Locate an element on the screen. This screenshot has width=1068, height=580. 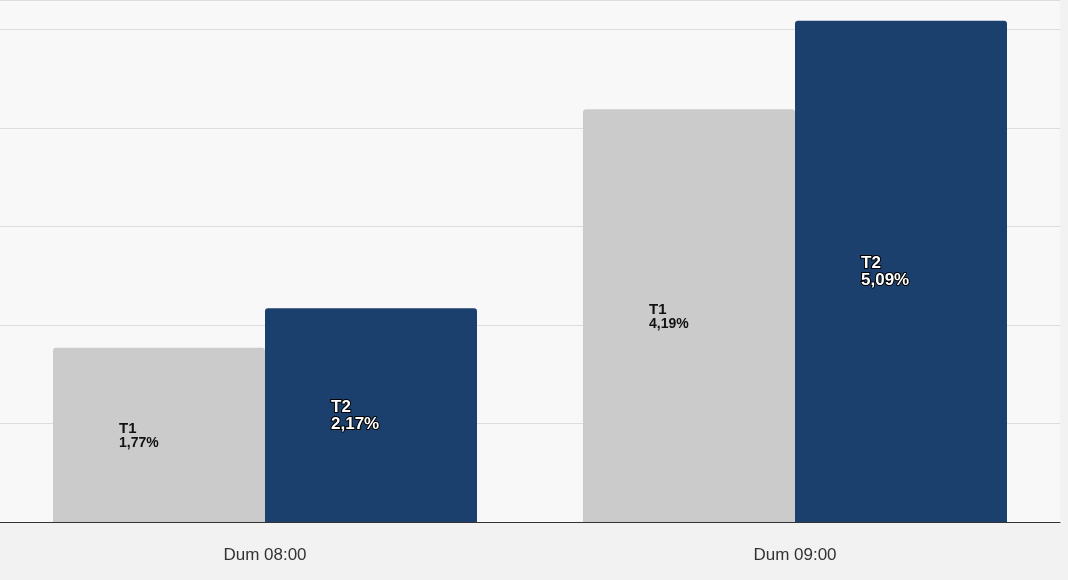
series-label: T1 is located at coordinates (128, 428).